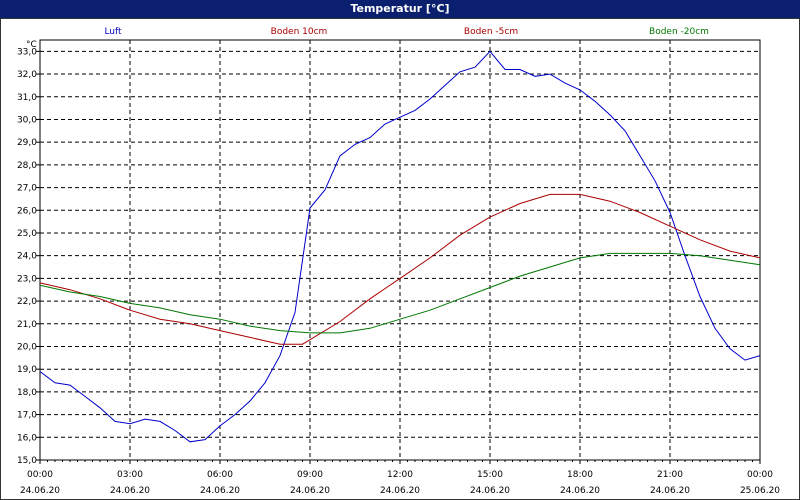 This screenshot has height=500, width=800. I want to click on y-tick-label: 18,0, so click(27, 393).